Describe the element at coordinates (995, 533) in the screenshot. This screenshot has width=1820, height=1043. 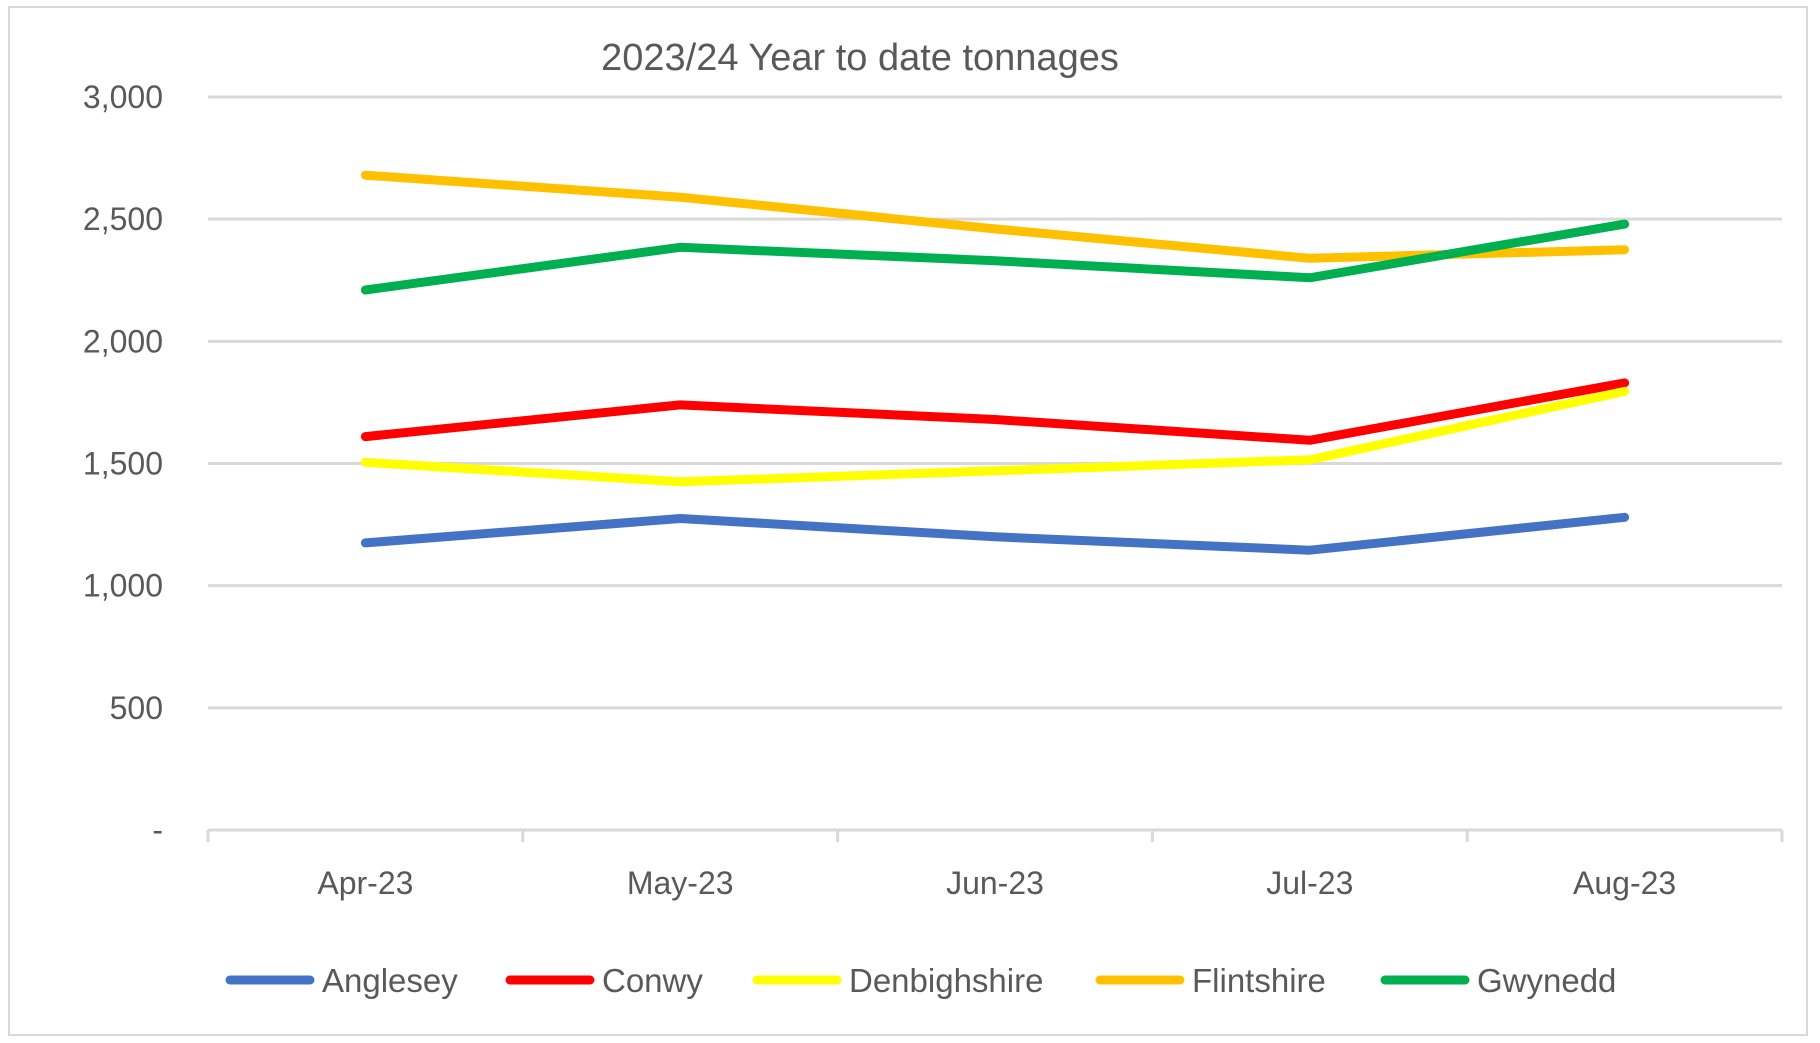
I see `series-line-anglesey` at that location.